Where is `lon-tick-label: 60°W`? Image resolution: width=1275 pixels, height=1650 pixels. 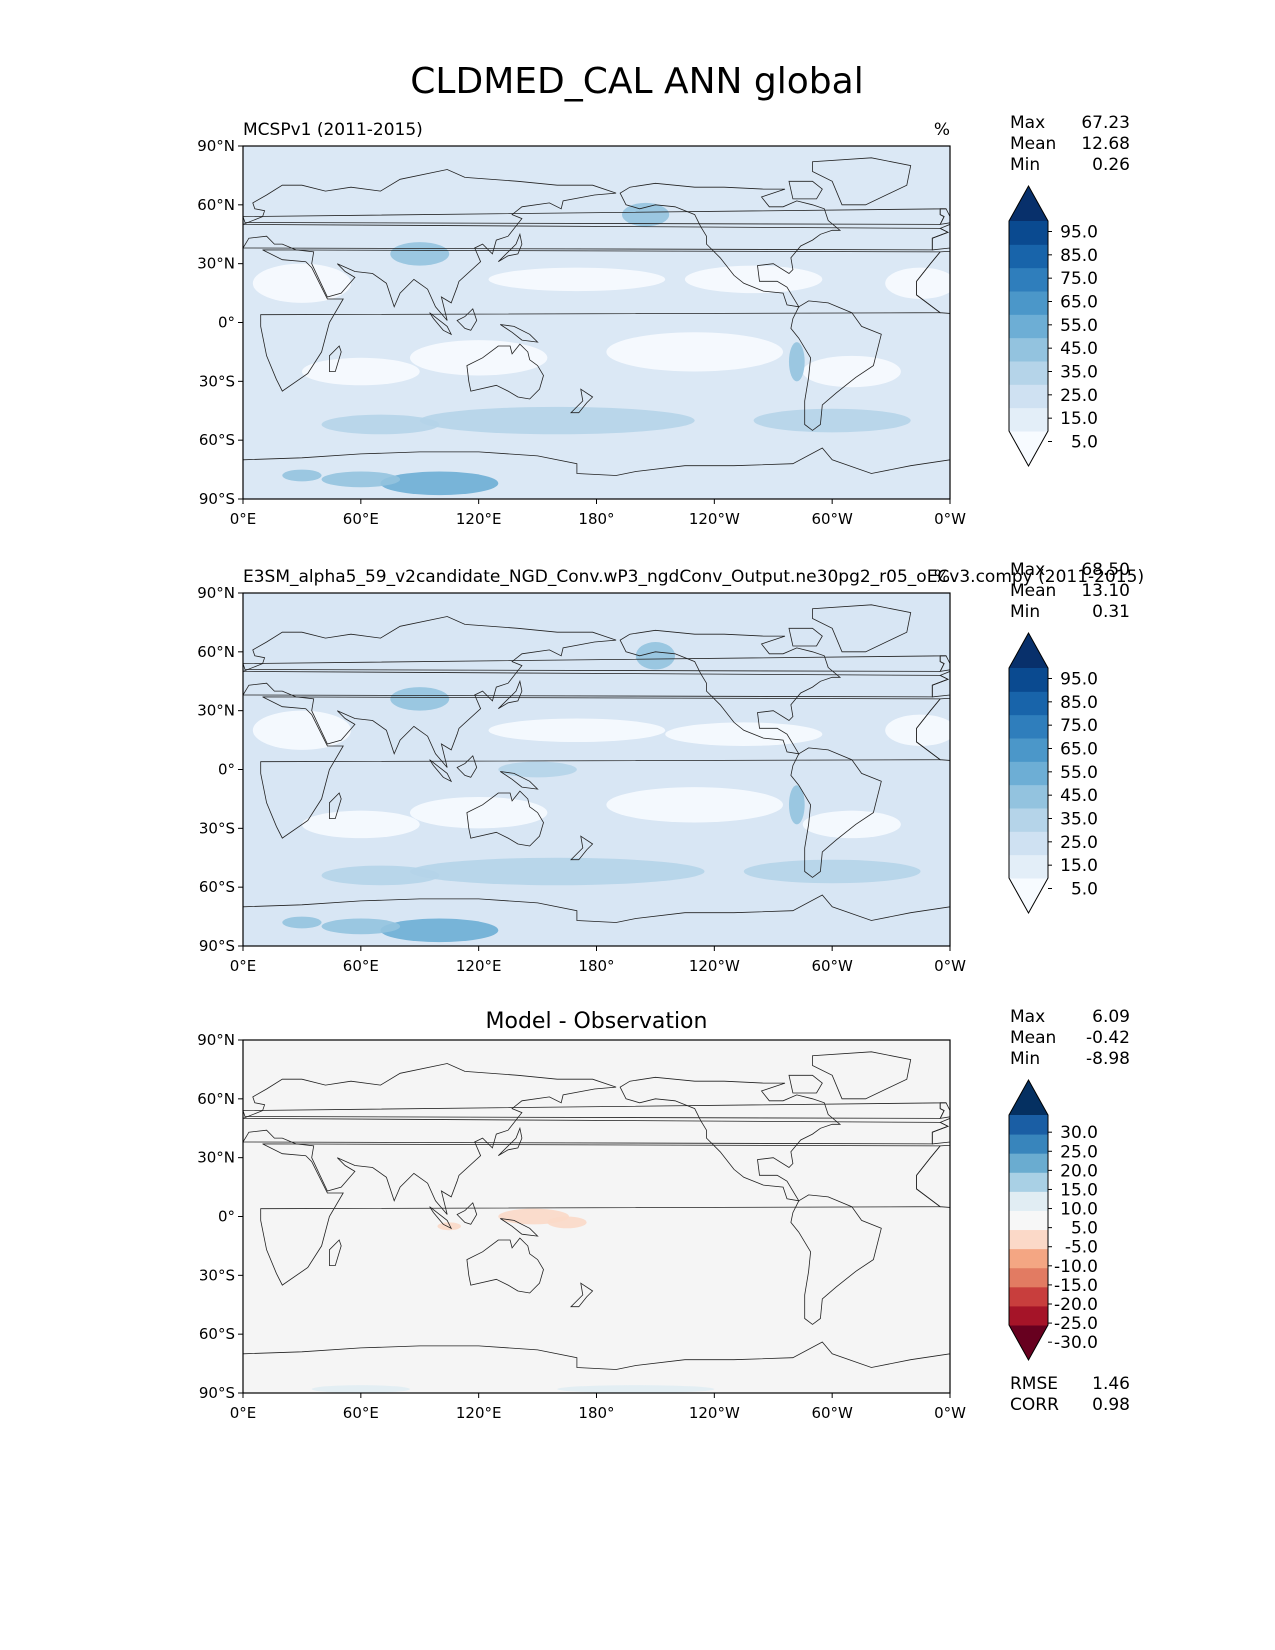 lon-tick-label: 60°W is located at coordinates (832, 519).